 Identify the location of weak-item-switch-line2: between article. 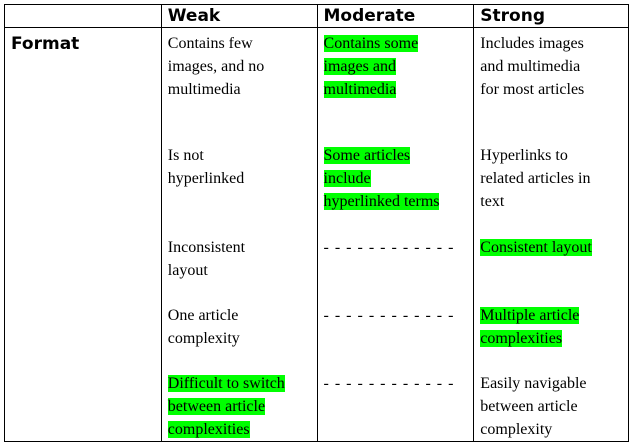
(216, 406).